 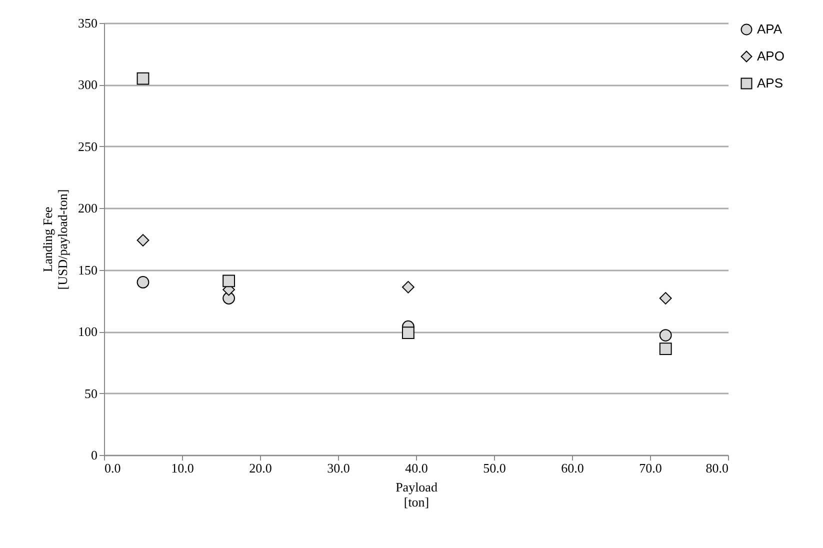 What do you see at coordinates (770, 83) in the screenshot?
I see `legend-label: APS` at bounding box center [770, 83].